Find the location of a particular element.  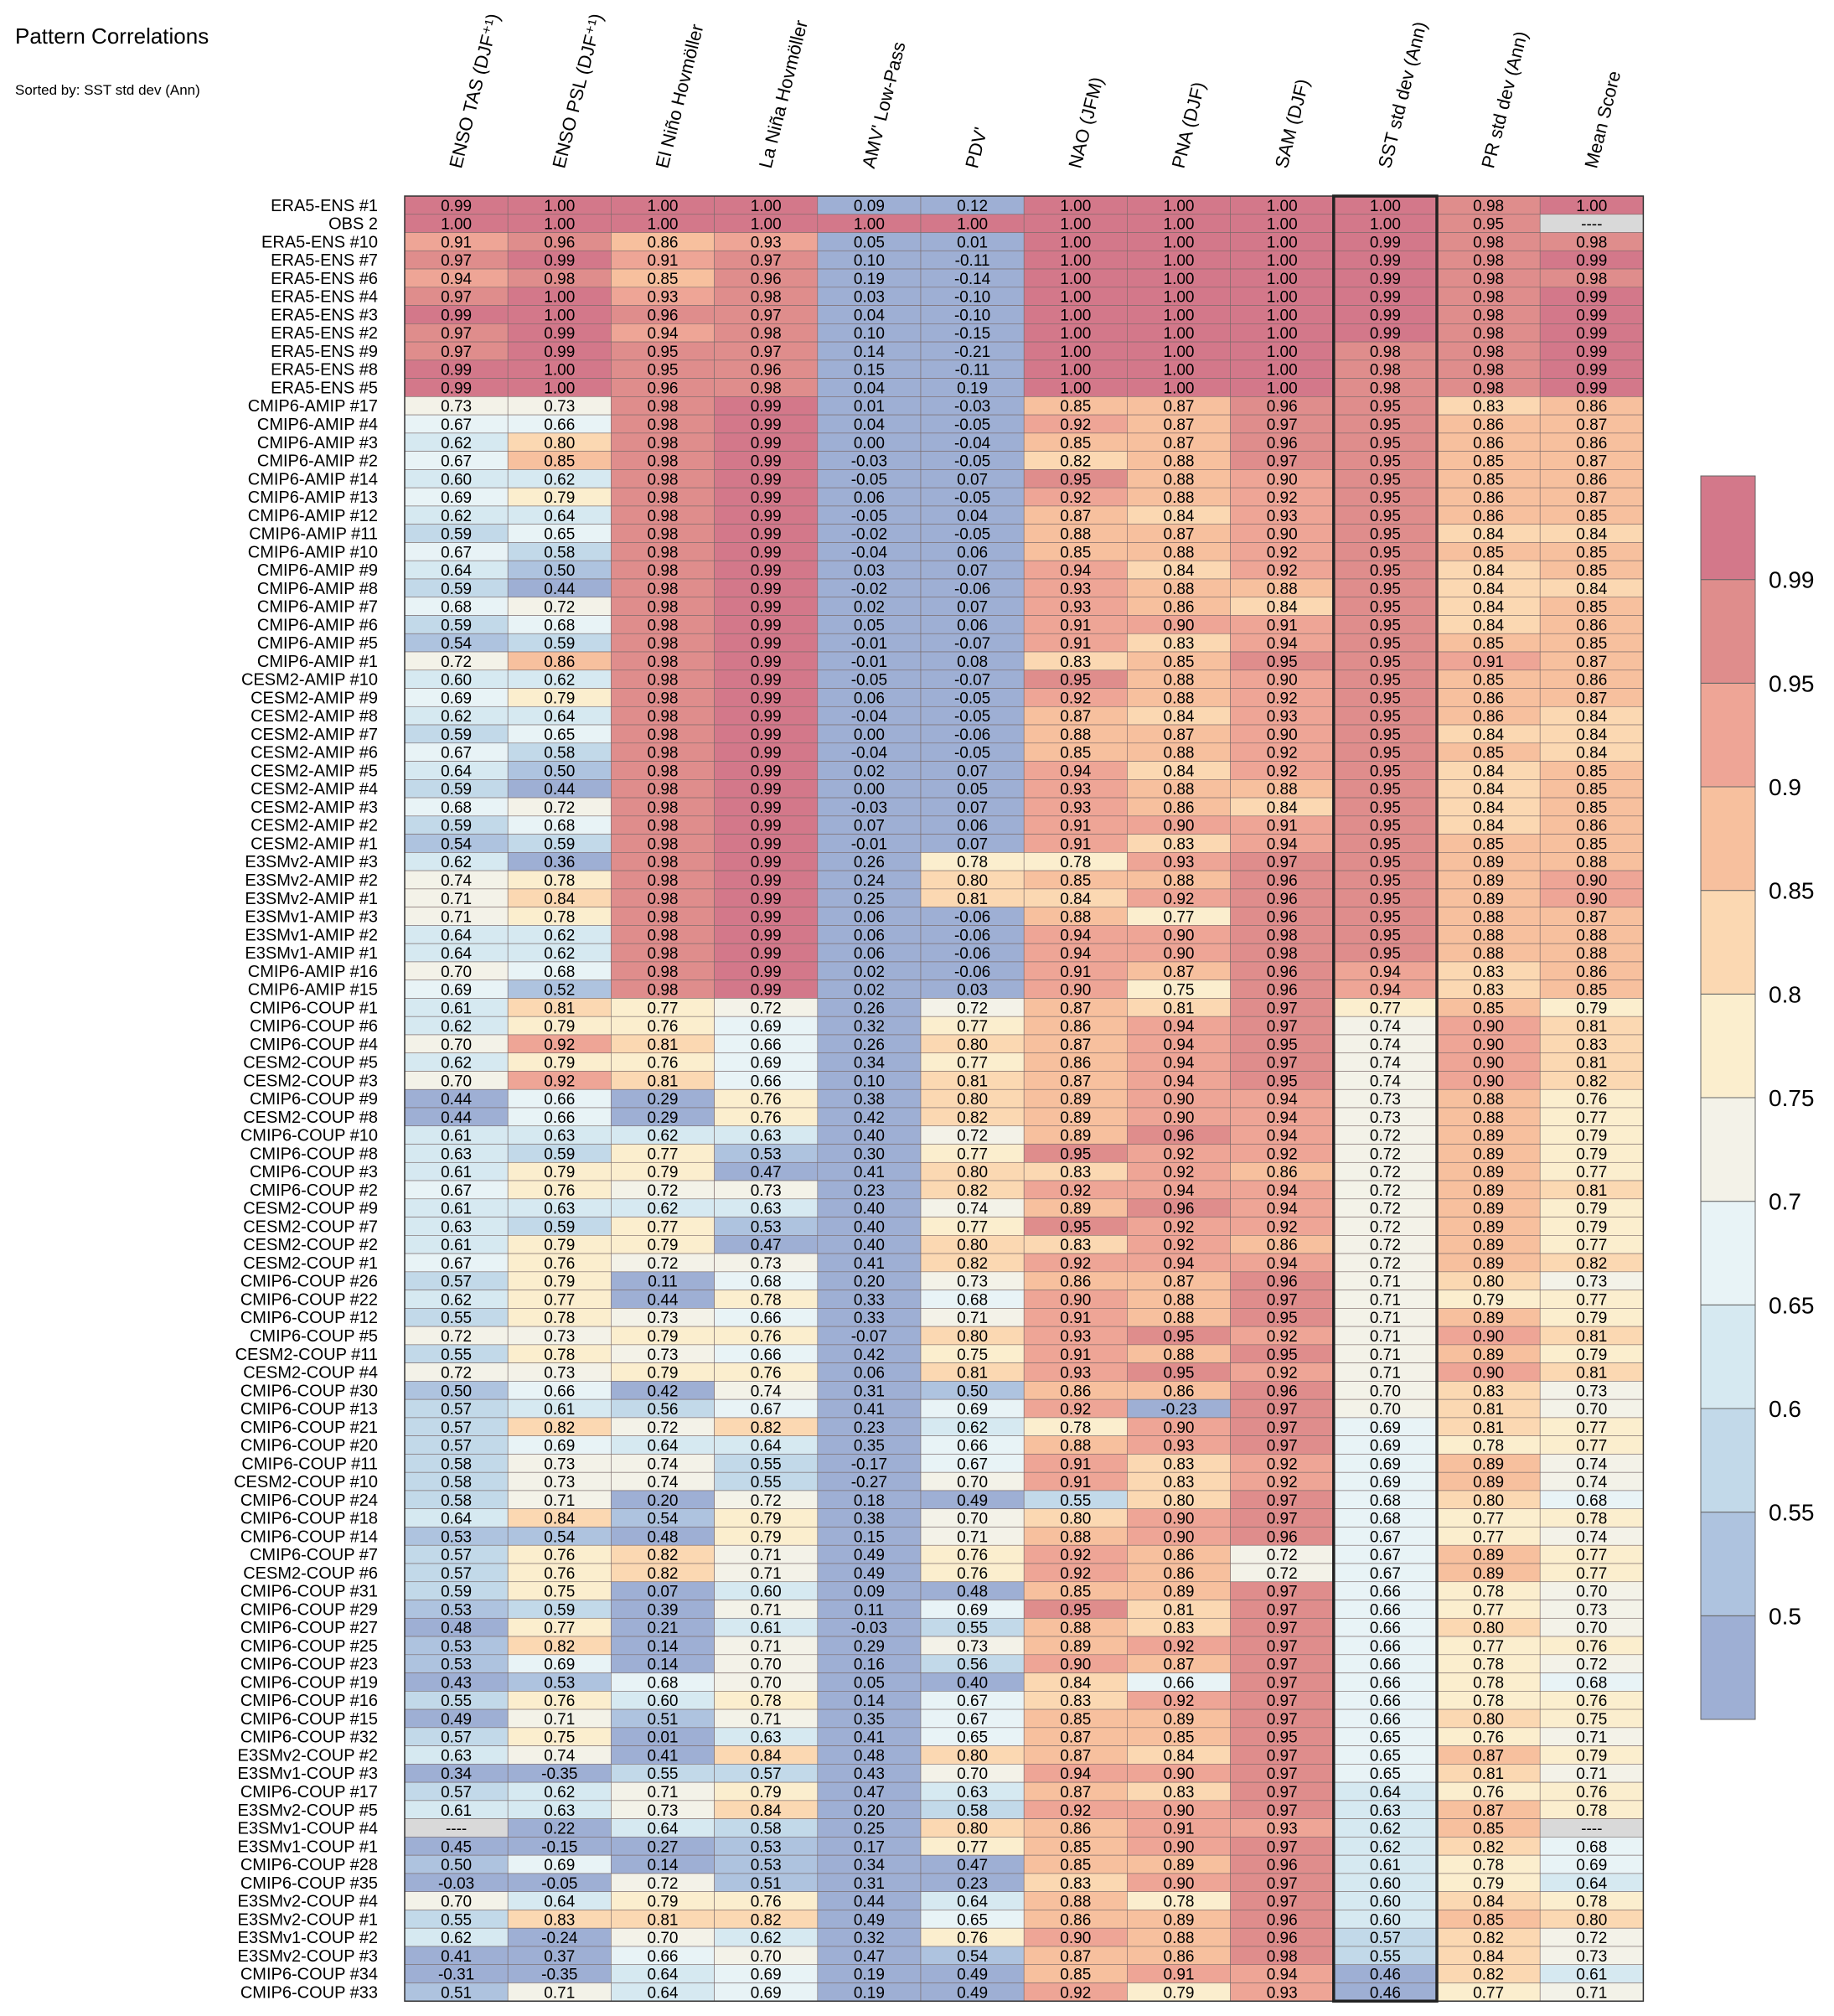

row-label: CESM2-AMIP #5 is located at coordinates (314, 771).